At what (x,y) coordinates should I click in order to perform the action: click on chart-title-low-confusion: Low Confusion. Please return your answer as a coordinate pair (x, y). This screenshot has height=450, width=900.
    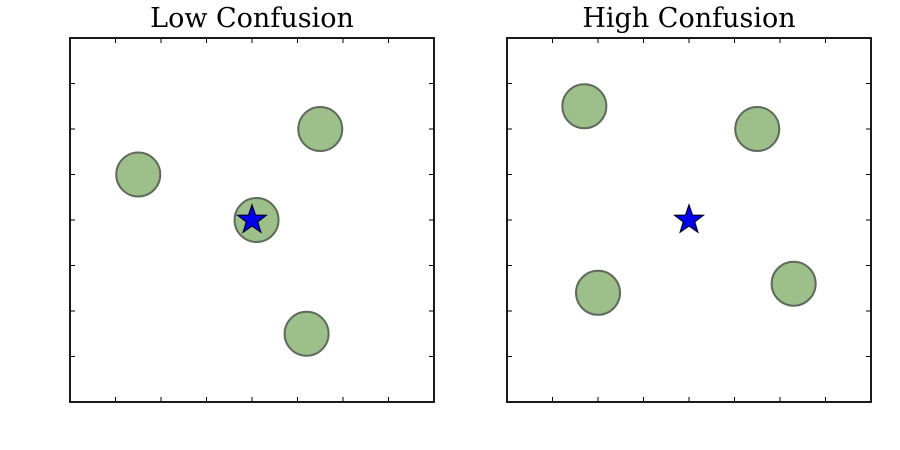
    Looking at the image, I should click on (252, 18).